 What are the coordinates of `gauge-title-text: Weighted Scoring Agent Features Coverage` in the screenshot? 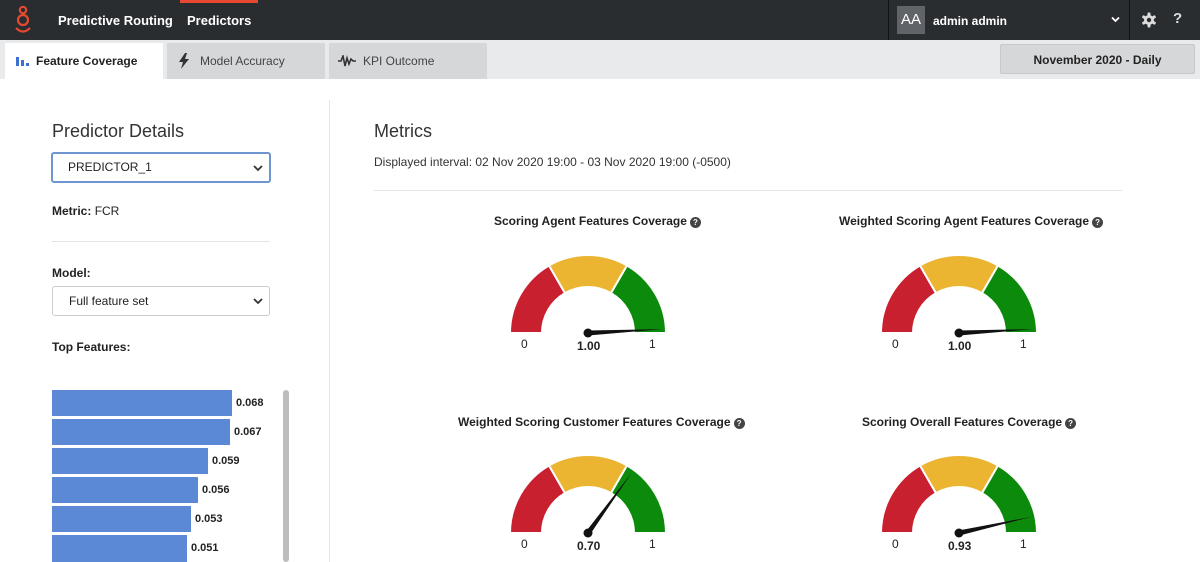 It's located at (964, 221).